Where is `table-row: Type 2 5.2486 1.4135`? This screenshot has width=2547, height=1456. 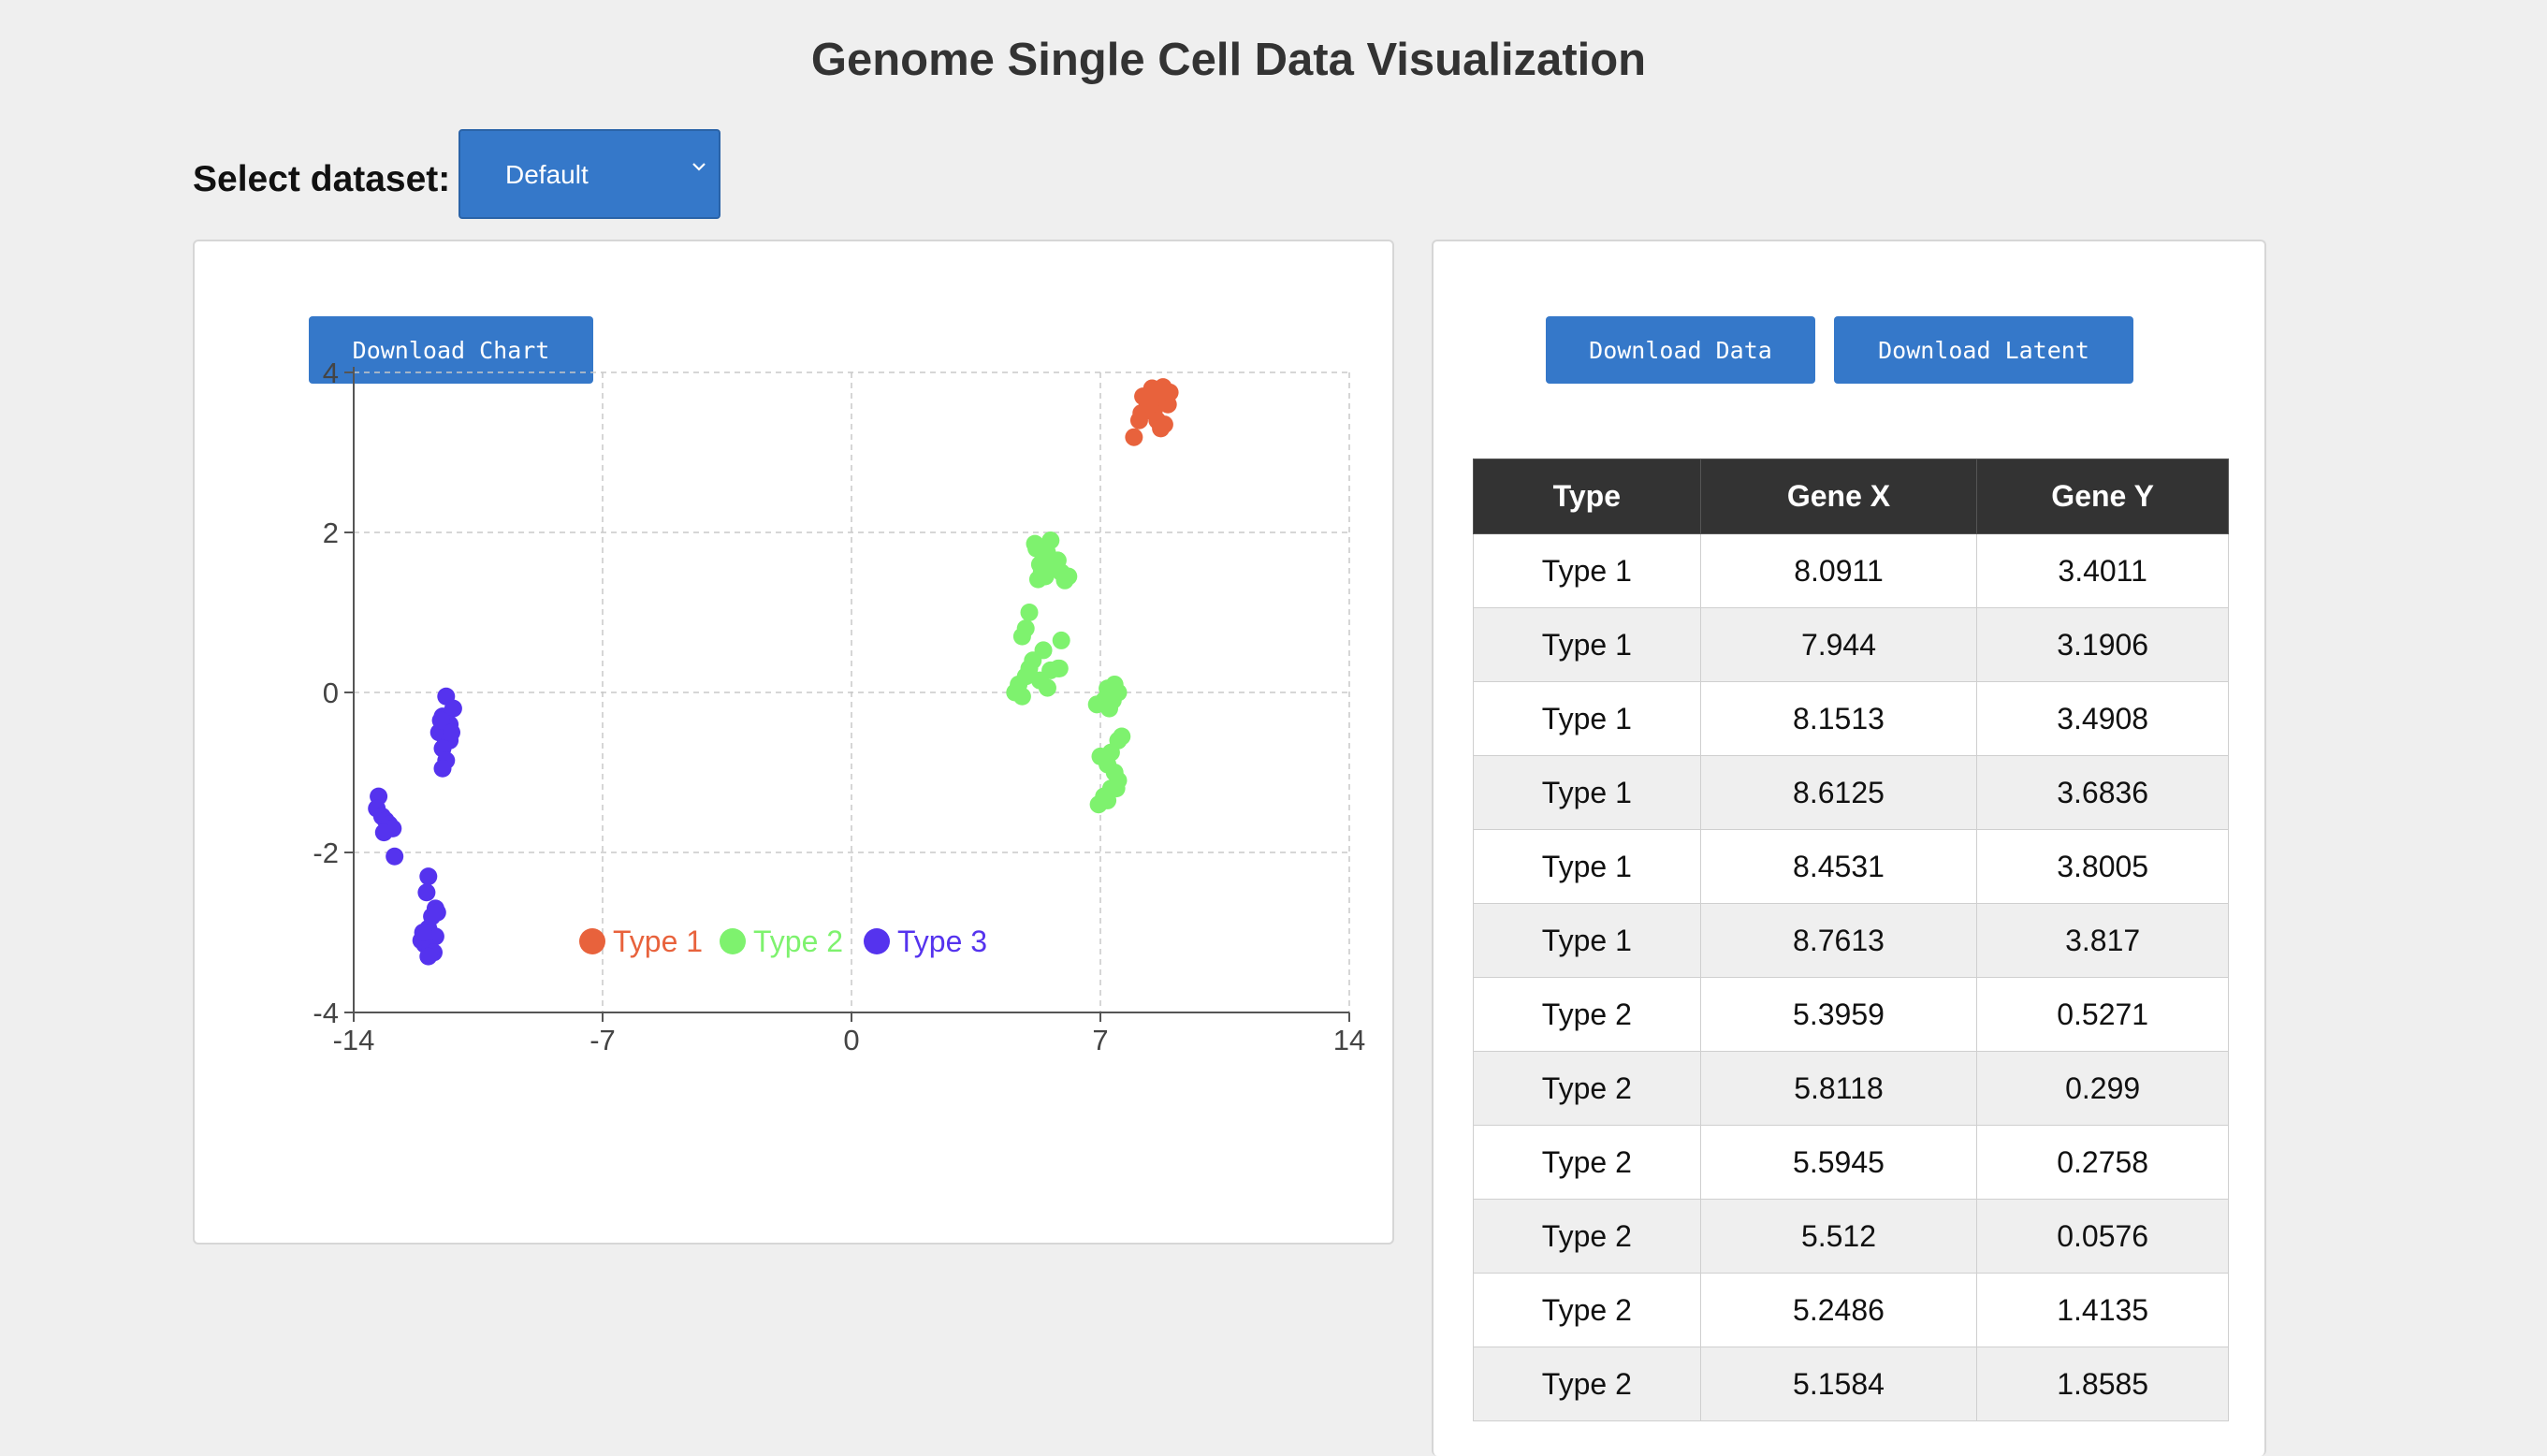 table-row: Type 2 5.2486 1.4135 is located at coordinates (1851, 1310).